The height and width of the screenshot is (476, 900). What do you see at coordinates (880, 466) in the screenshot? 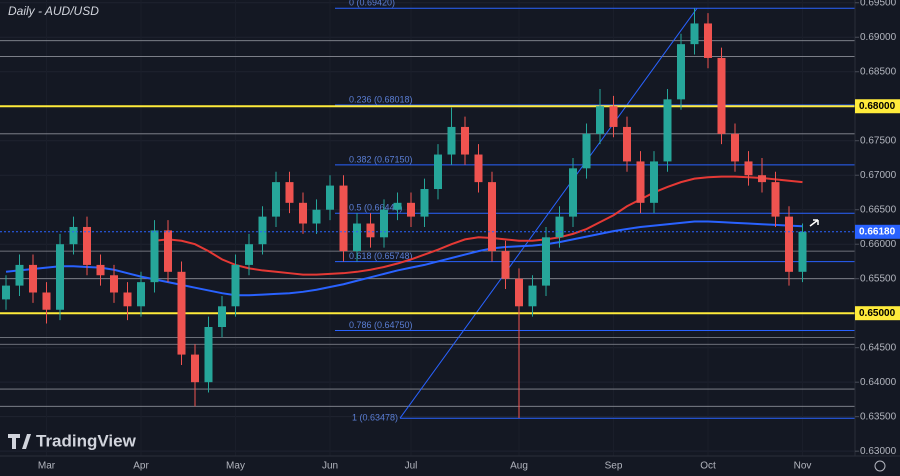
I see `settings-icon` at bounding box center [880, 466].